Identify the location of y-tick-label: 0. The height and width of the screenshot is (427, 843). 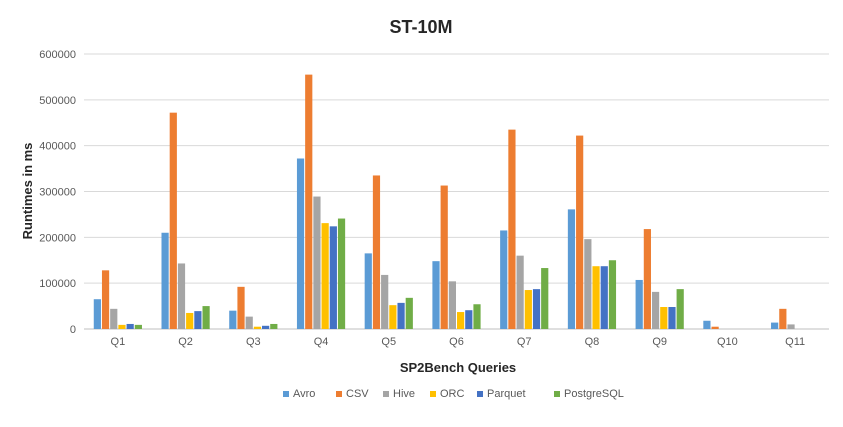
(73, 330).